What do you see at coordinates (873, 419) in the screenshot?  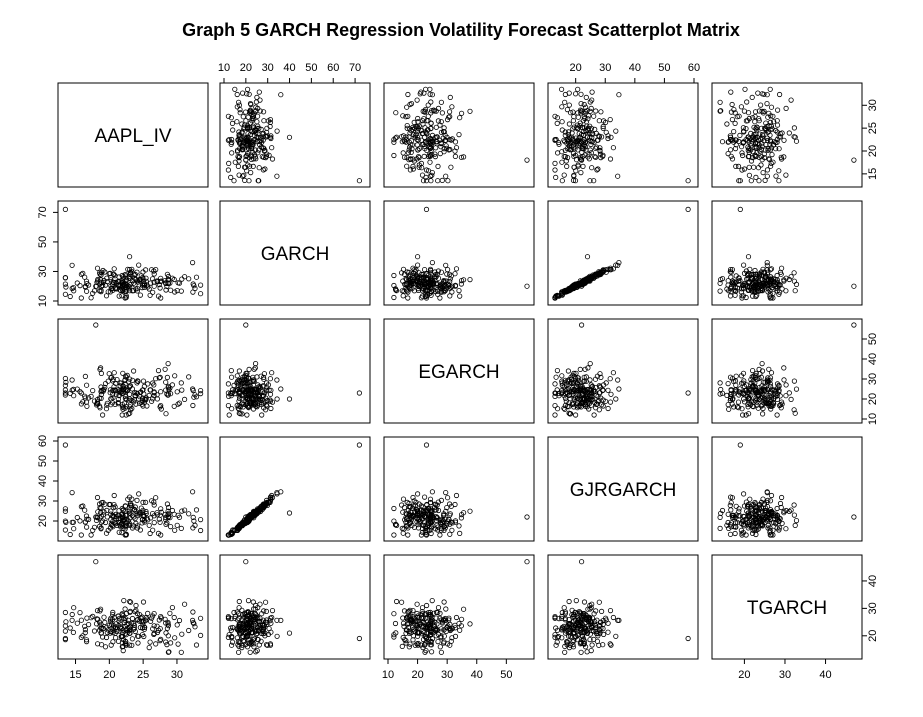 I see `tick-label-right-r2-10: 10` at bounding box center [873, 419].